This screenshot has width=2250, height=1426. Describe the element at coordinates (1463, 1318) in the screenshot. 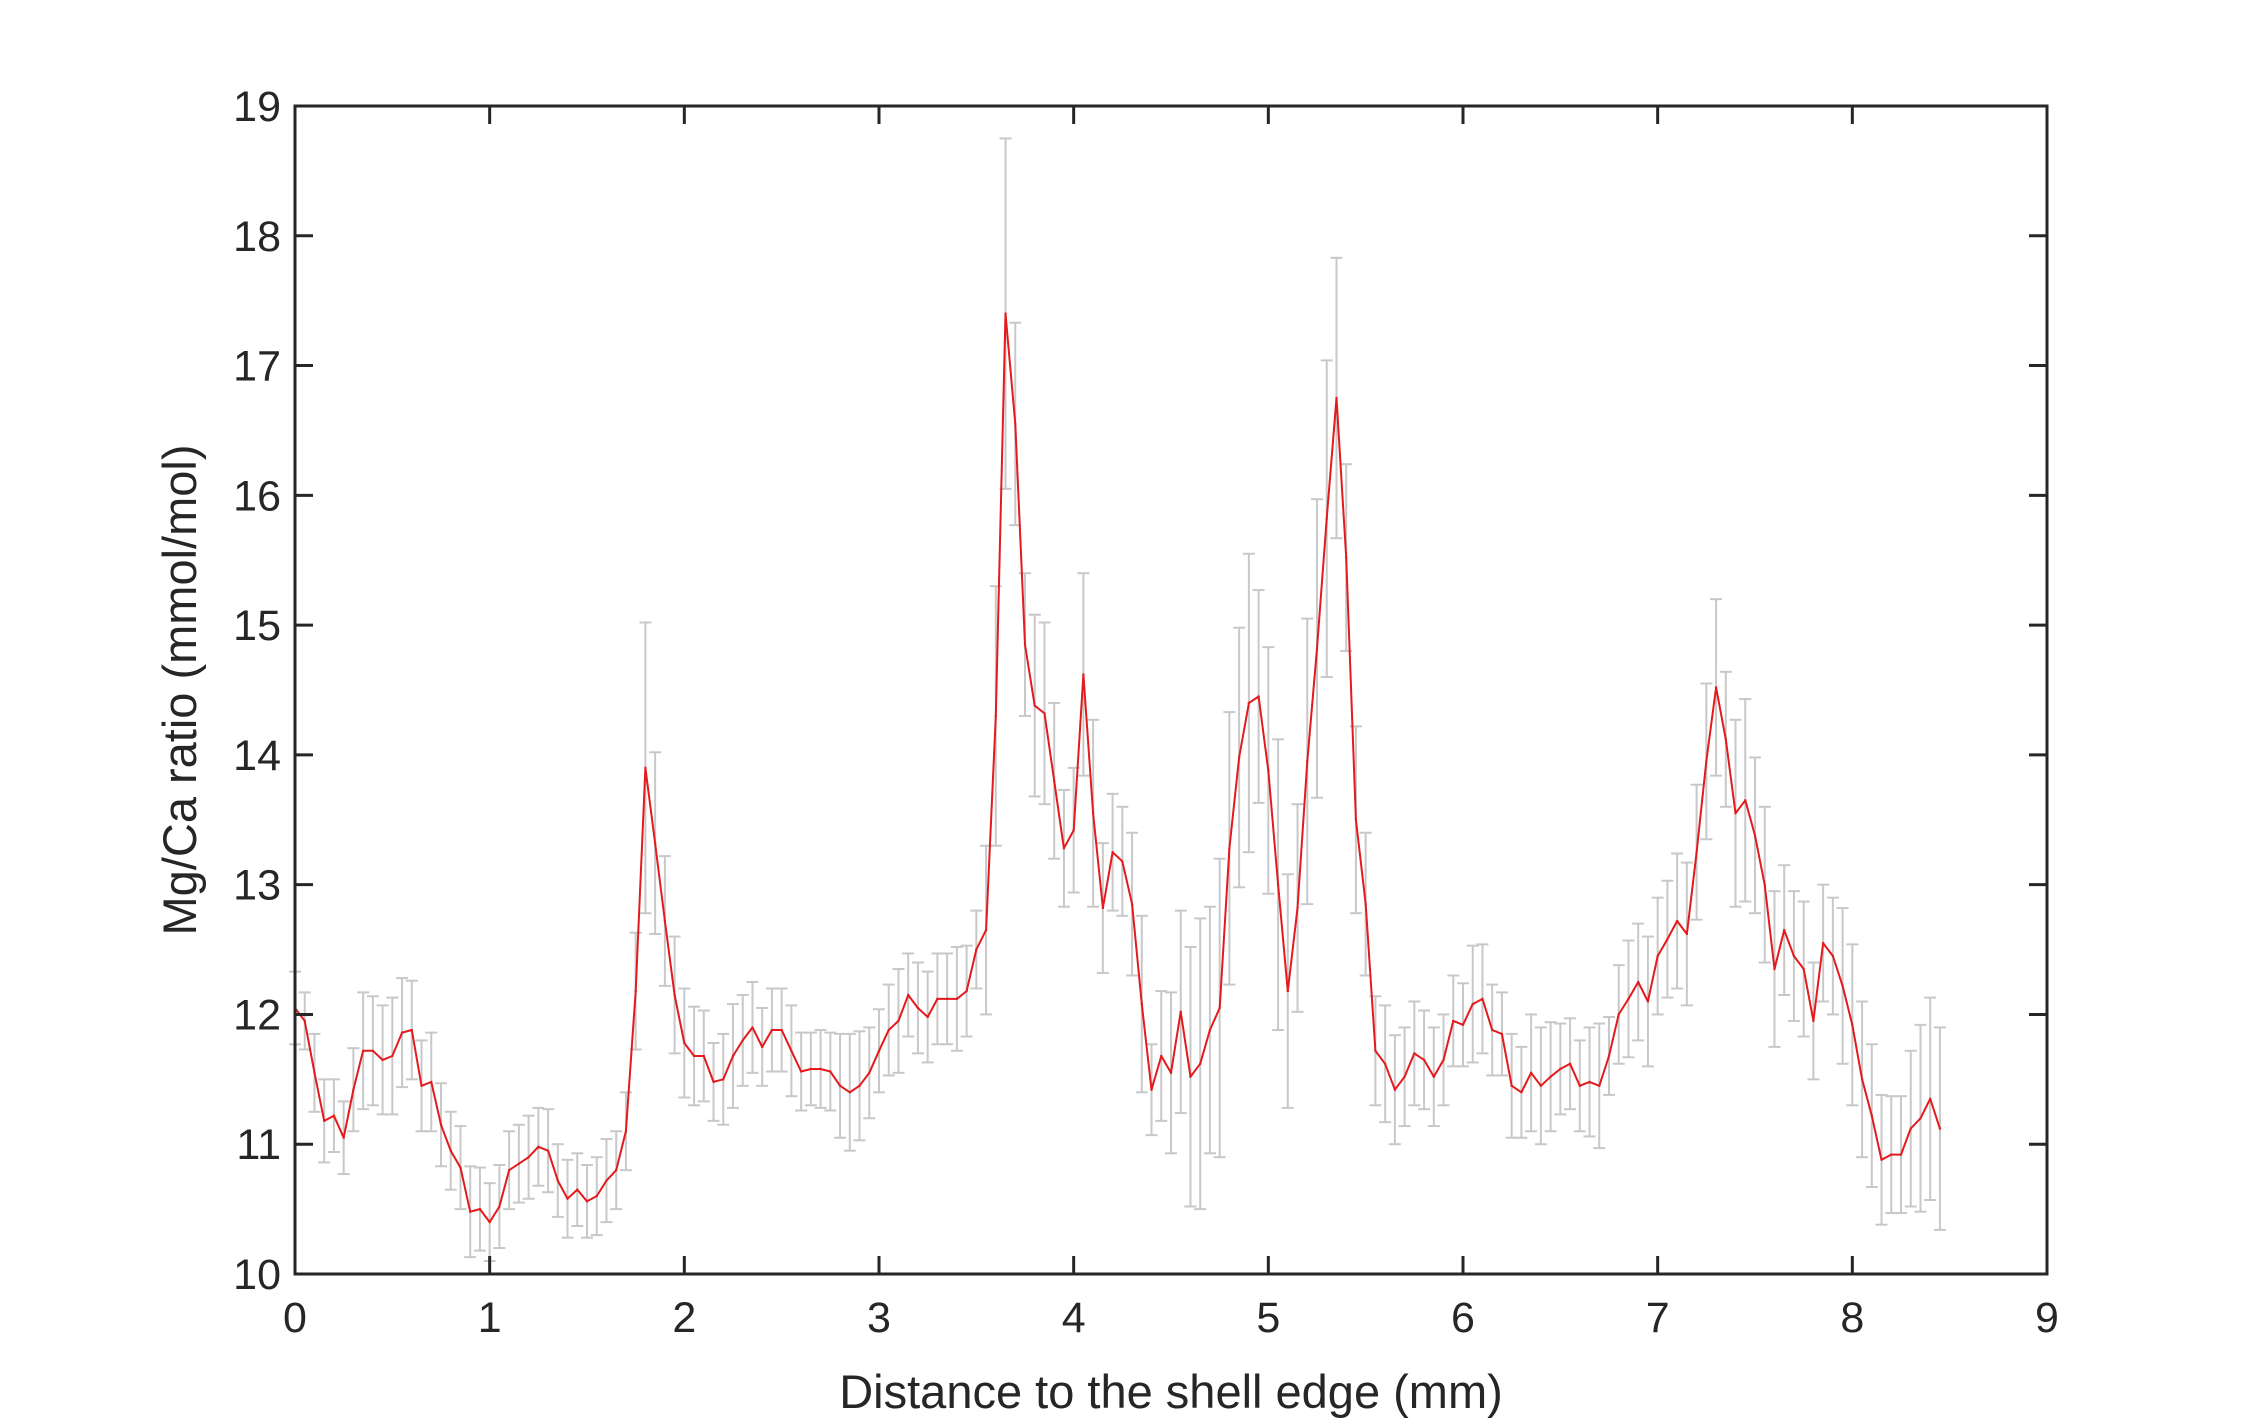

I see `x-tick-label: 6` at that location.